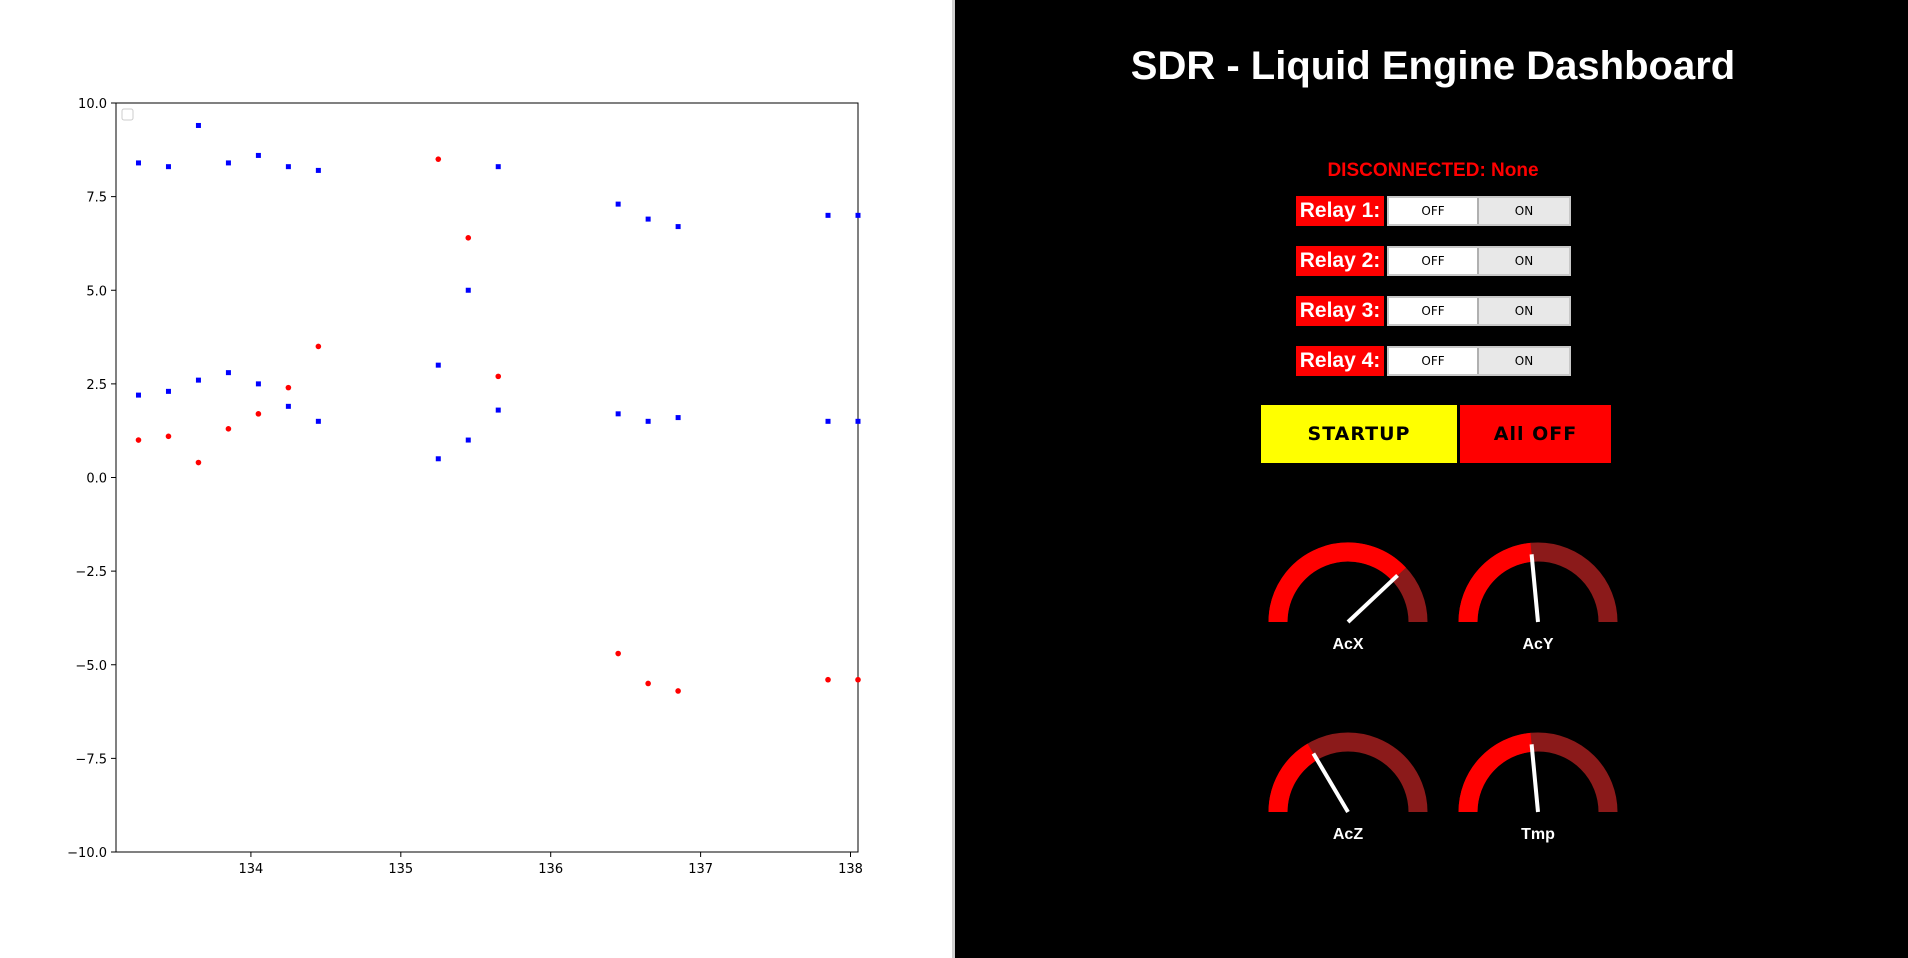  What do you see at coordinates (700, 869) in the screenshot?
I see `x-tick-label: 137` at bounding box center [700, 869].